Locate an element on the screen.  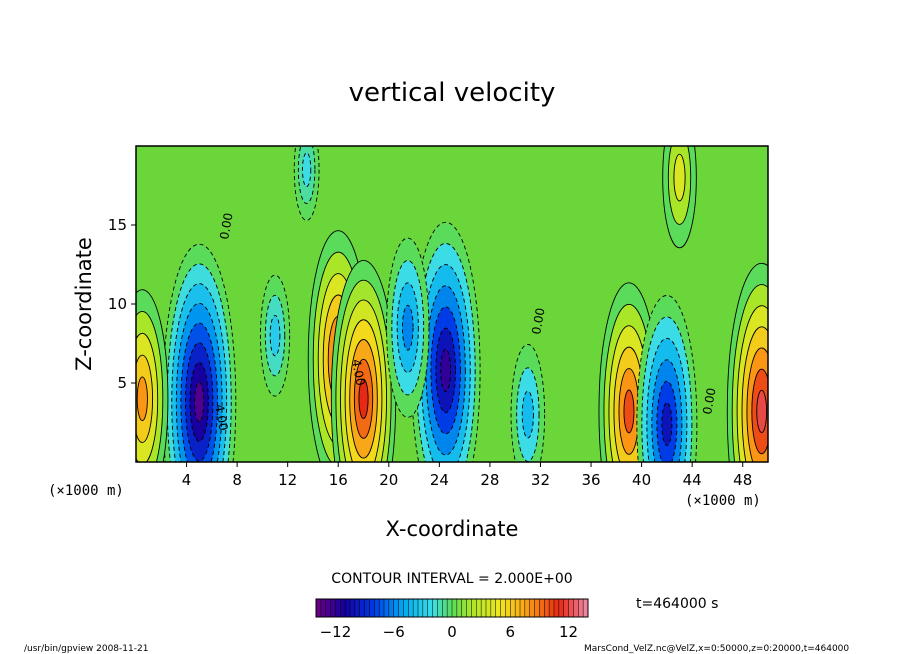
y-tick-label: 15 is located at coordinates (117, 225).